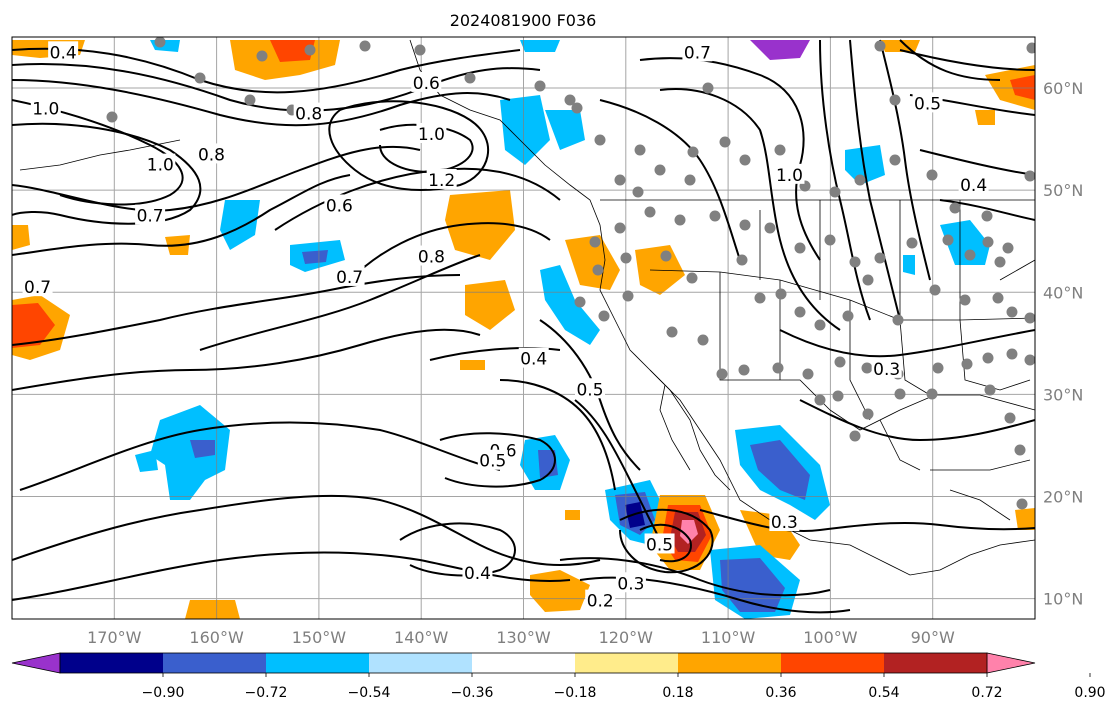 This screenshot has width=1105, height=712. Describe the element at coordinates (986, 693) in the screenshot. I see `colorbar-tick-label: 0.72` at that location.